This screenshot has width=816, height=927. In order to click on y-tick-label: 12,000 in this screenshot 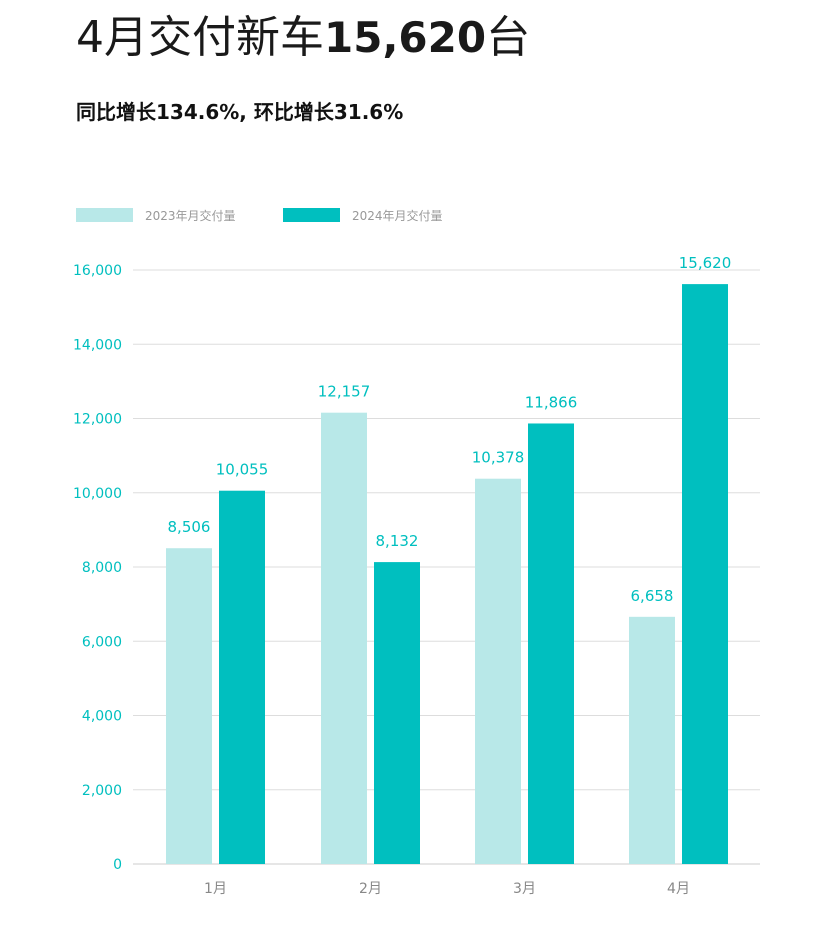, I will do `click(97, 420)`.